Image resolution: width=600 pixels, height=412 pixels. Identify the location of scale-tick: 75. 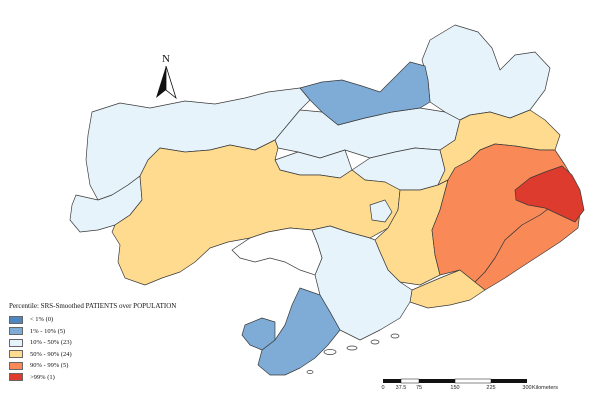
(419, 388).